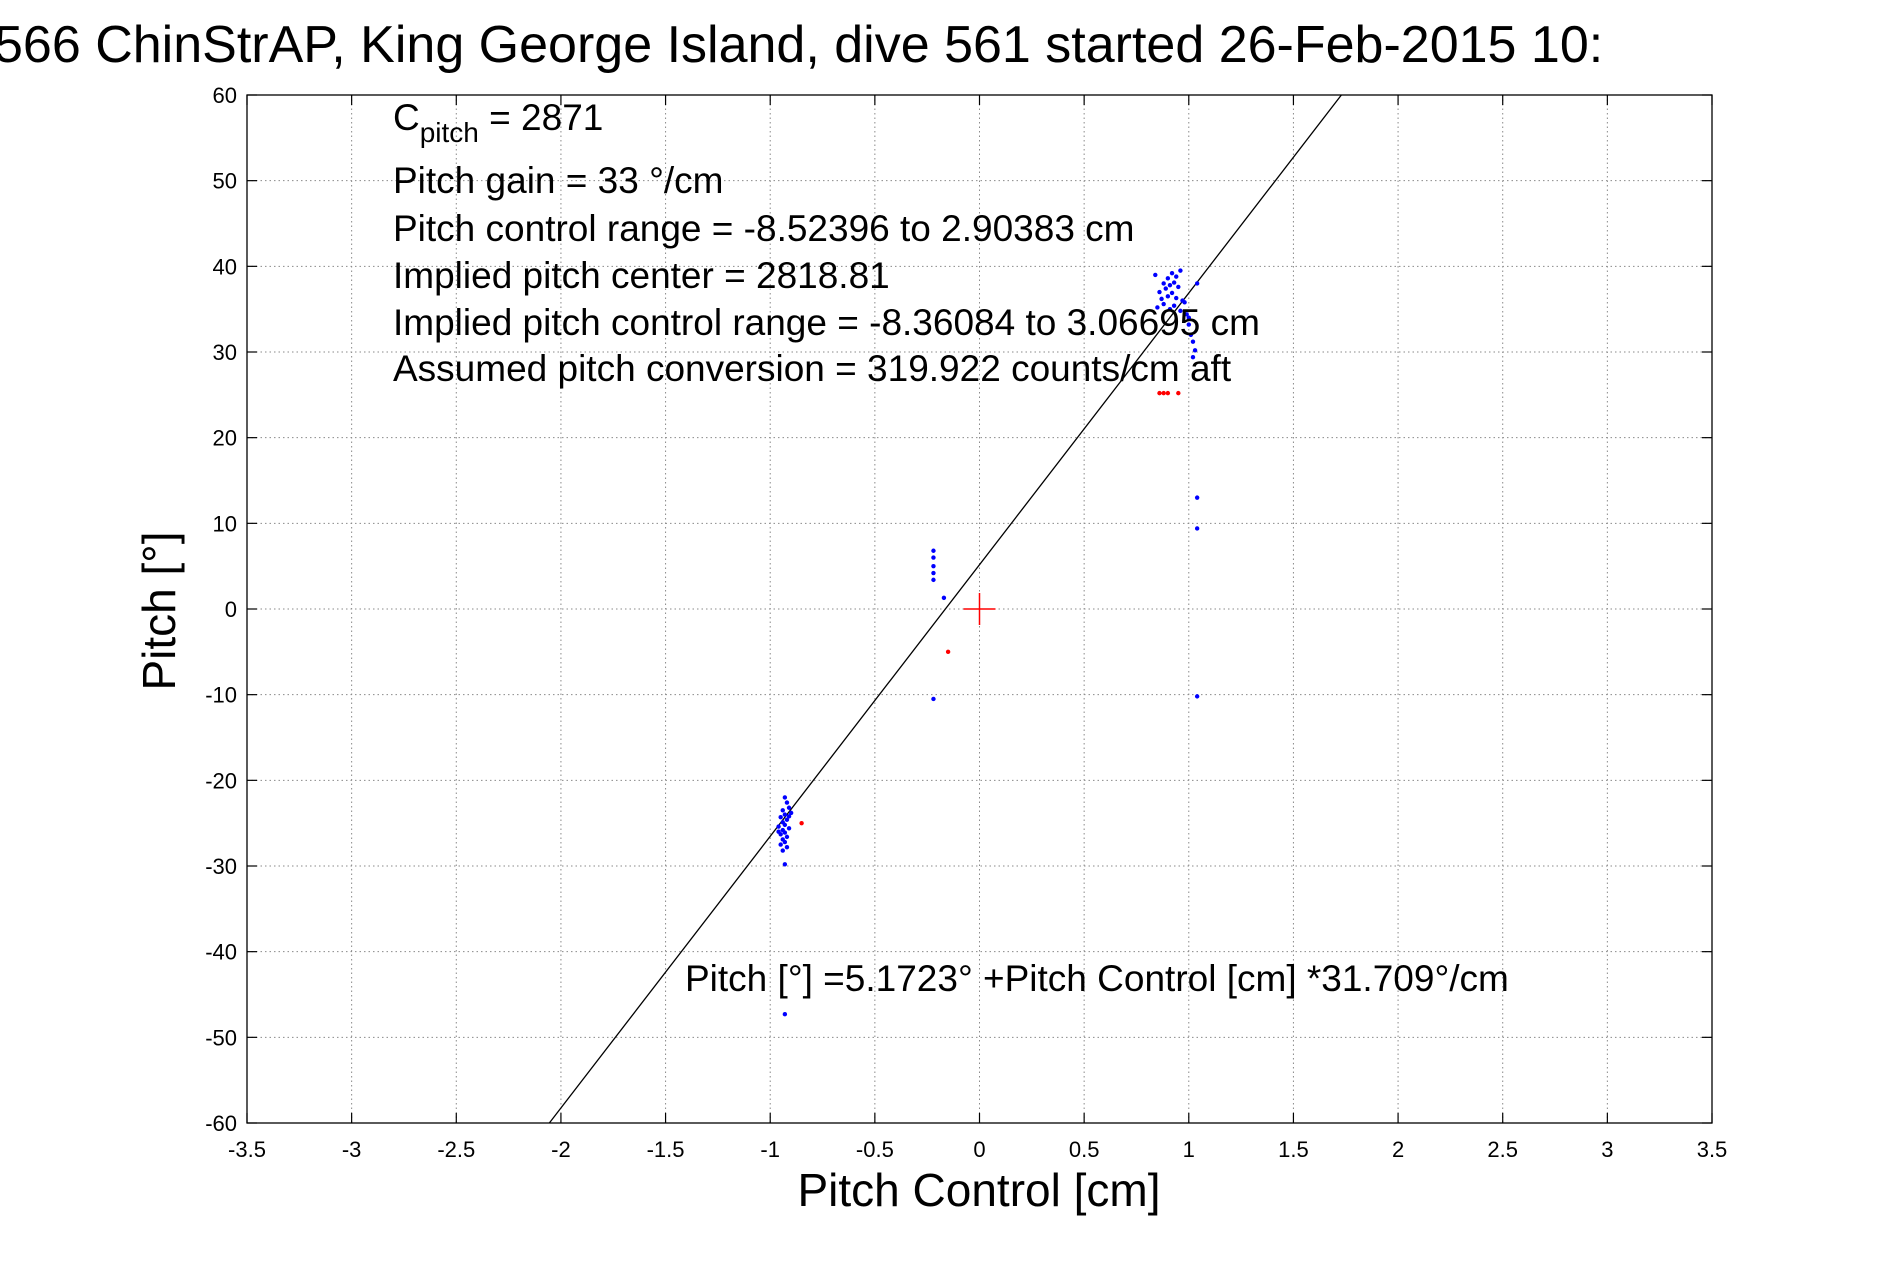 The image size is (1891, 1267). Describe the element at coordinates (1084, 1149) in the screenshot. I see `x-tick-label: 0.5` at that location.